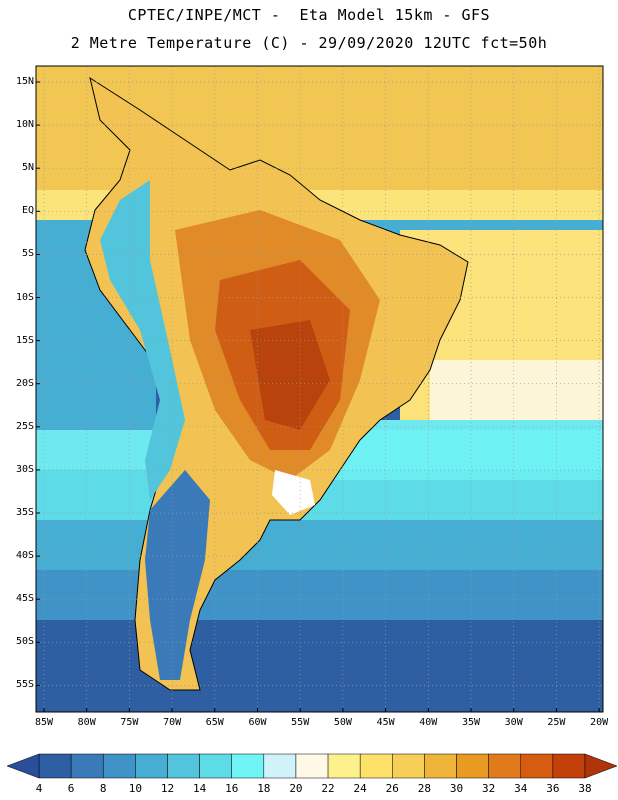 The image size is (618, 800). Describe the element at coordinates (214, 722) in the screenshot. I see `lon-label: 65W` at that location.